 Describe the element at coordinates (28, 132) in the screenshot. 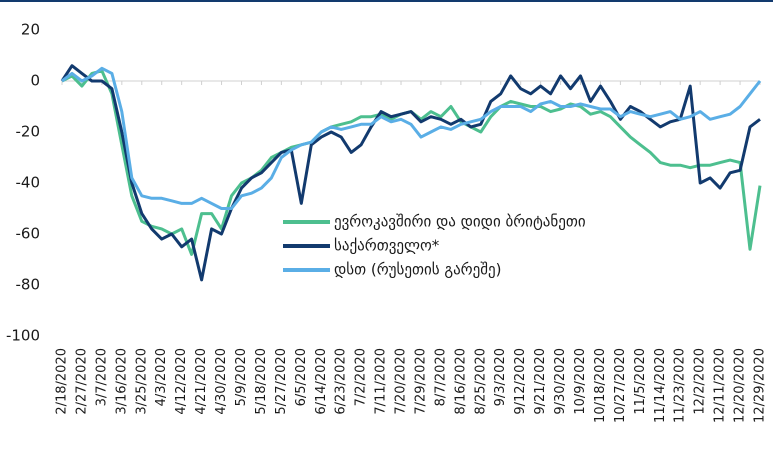

I see `y-tick-label: -20` at that location.